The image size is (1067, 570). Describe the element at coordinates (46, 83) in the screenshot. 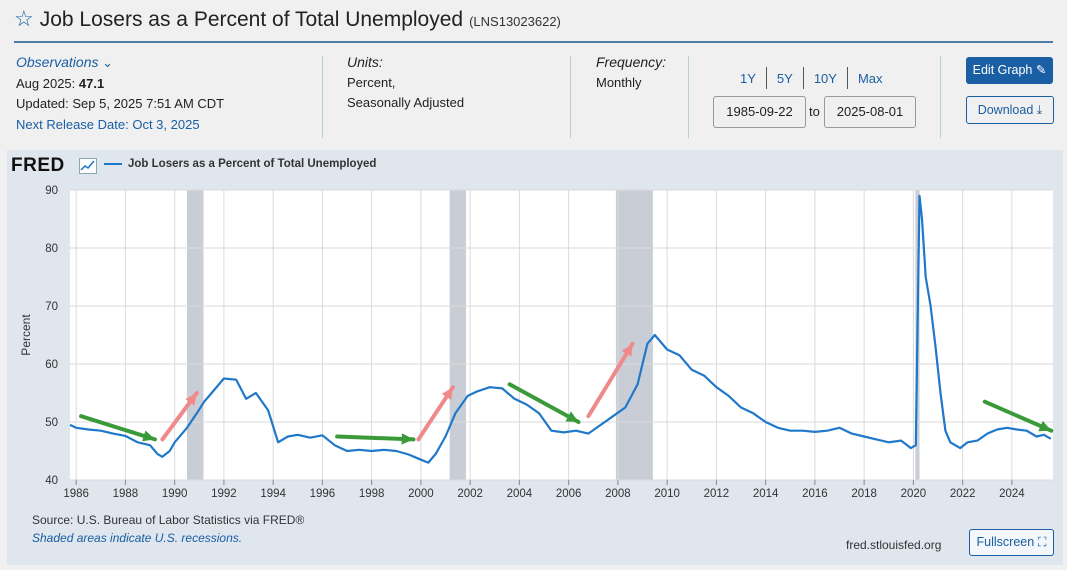

I see `latest-date: Aug 2025:` at that location.